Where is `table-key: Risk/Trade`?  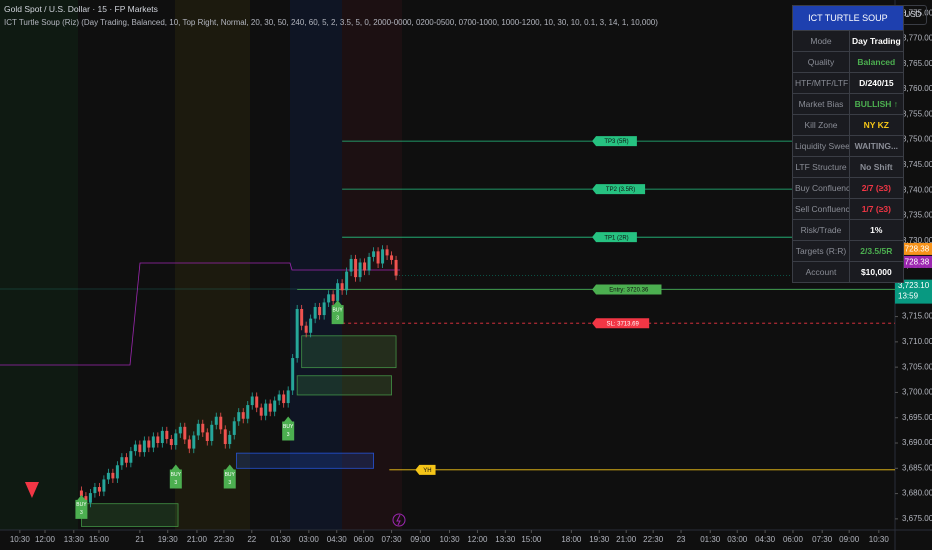
table-key: Risk/Trade is located at coordinates (821, 230).